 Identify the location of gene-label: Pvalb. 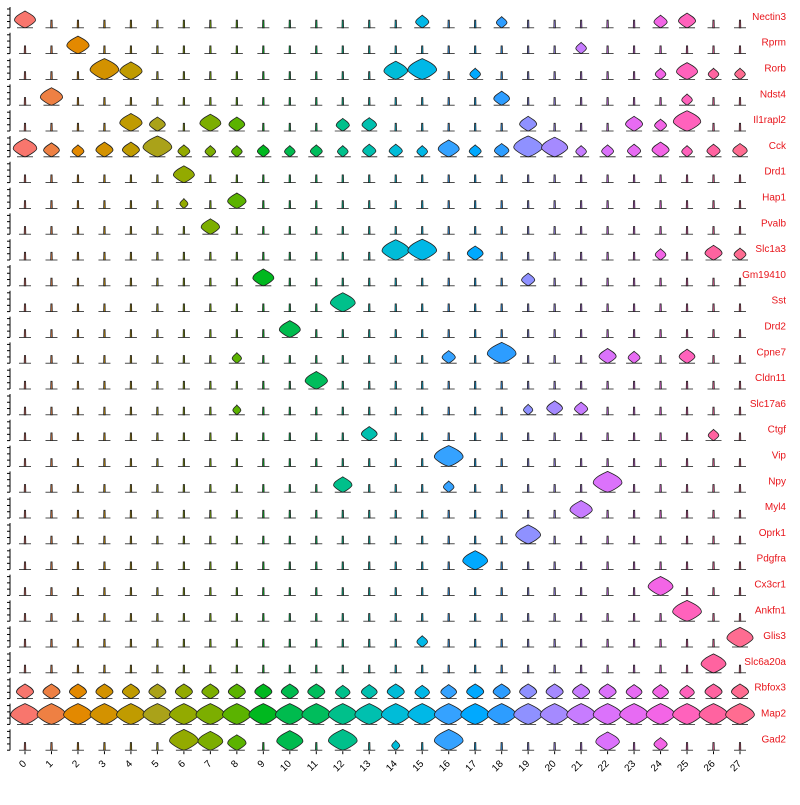
(773, 223).